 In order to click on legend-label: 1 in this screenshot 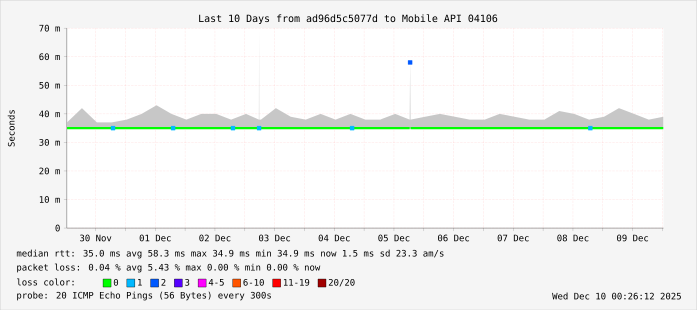, I will do `click(140, 282)`.